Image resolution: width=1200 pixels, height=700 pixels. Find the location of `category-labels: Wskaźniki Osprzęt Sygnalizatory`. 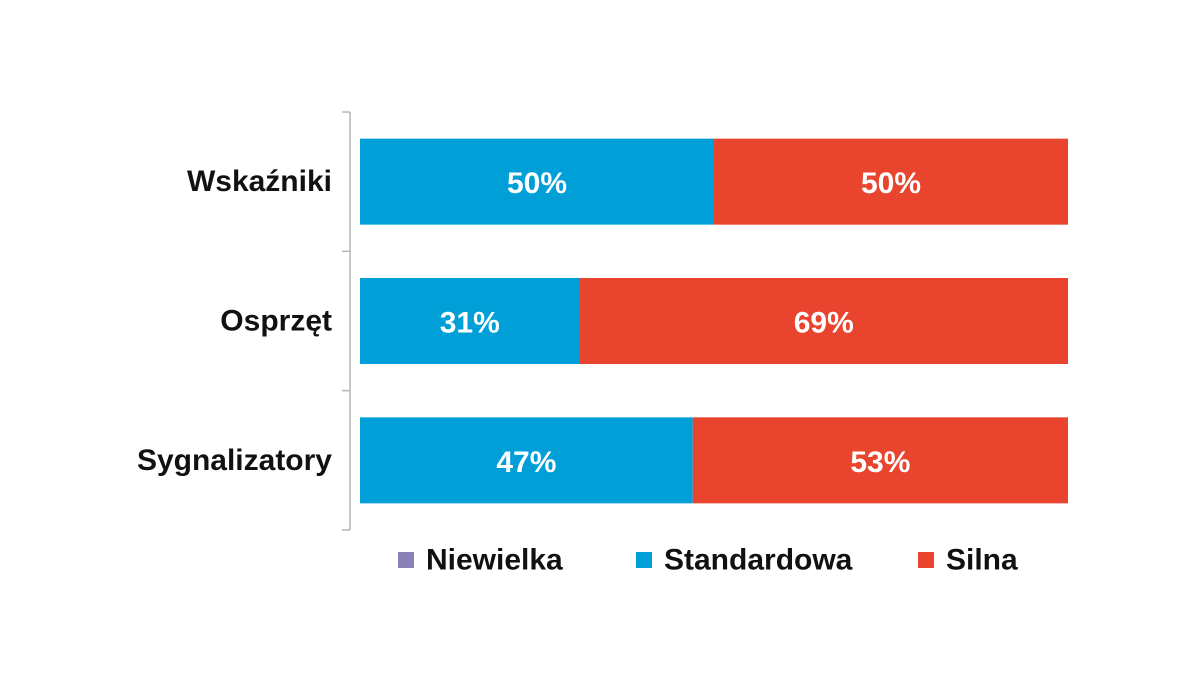

category-labels: Wskaźniki Osprzęt Sygnalizatory is located at coordinates (234, 321).